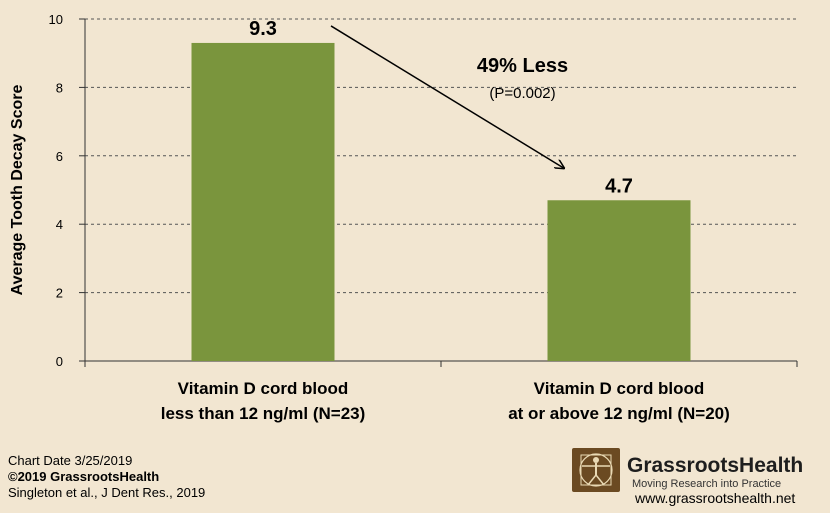  I want to click on vitruvian-man-icon, so click(596, 470).